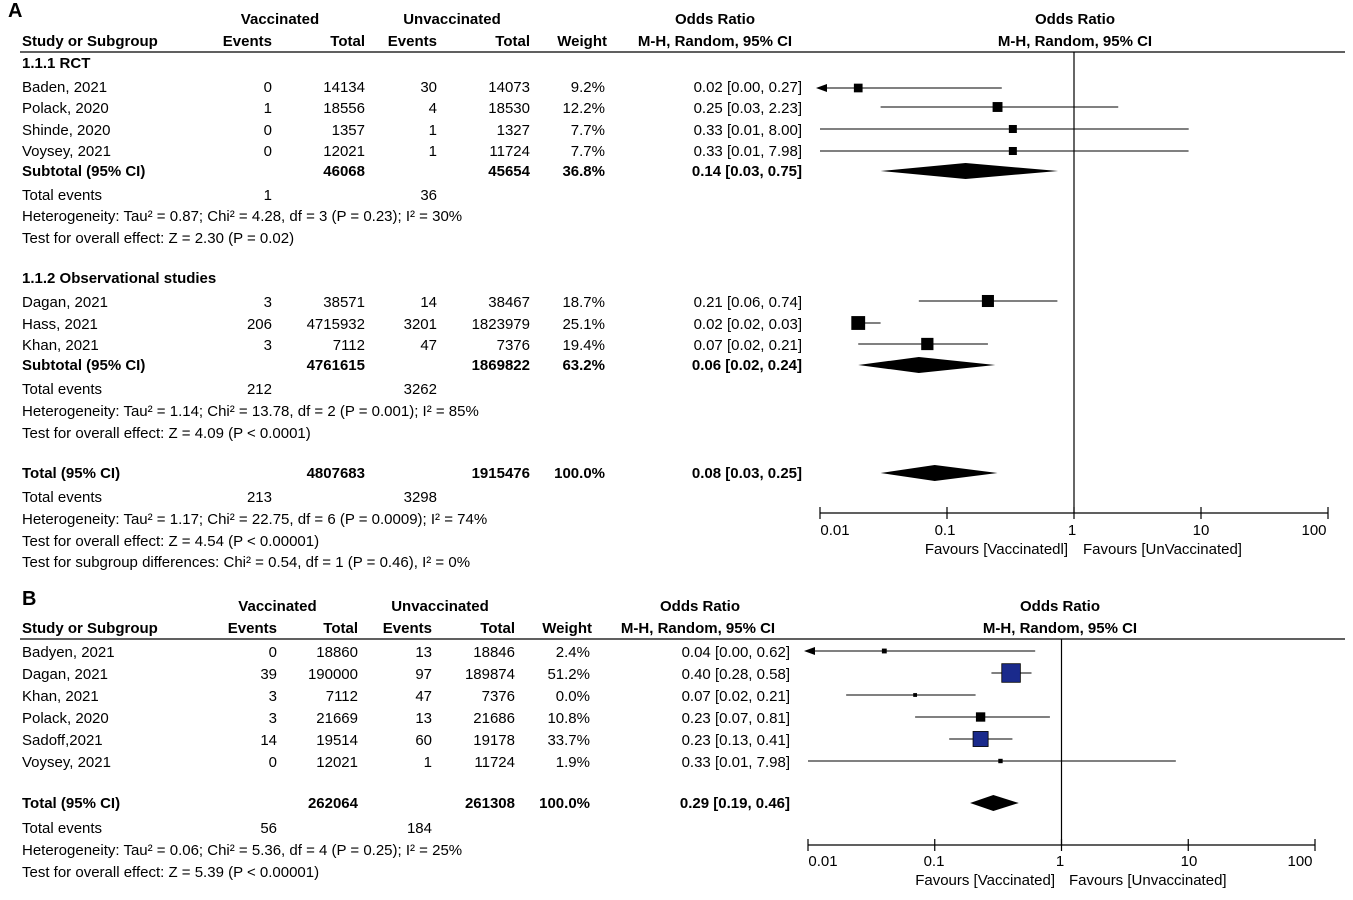 This screenshot has height=900, width=1353. I want to click on total-events-unvaccinated: 3262, so click(420, 389).